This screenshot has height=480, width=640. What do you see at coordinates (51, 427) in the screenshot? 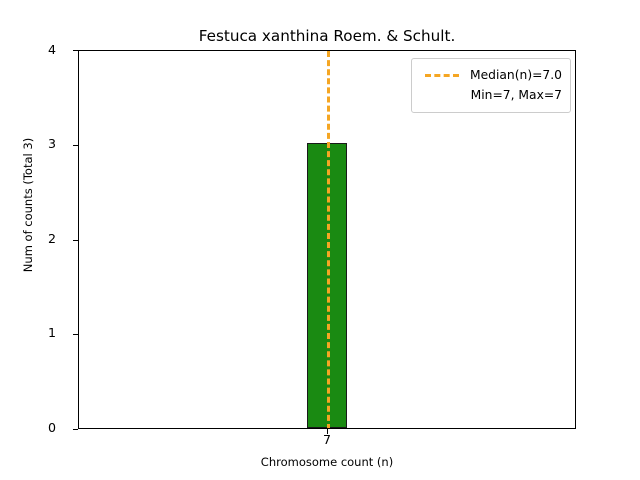
I see `y-tick-label-0: 0` at bounding box center [51, 427].